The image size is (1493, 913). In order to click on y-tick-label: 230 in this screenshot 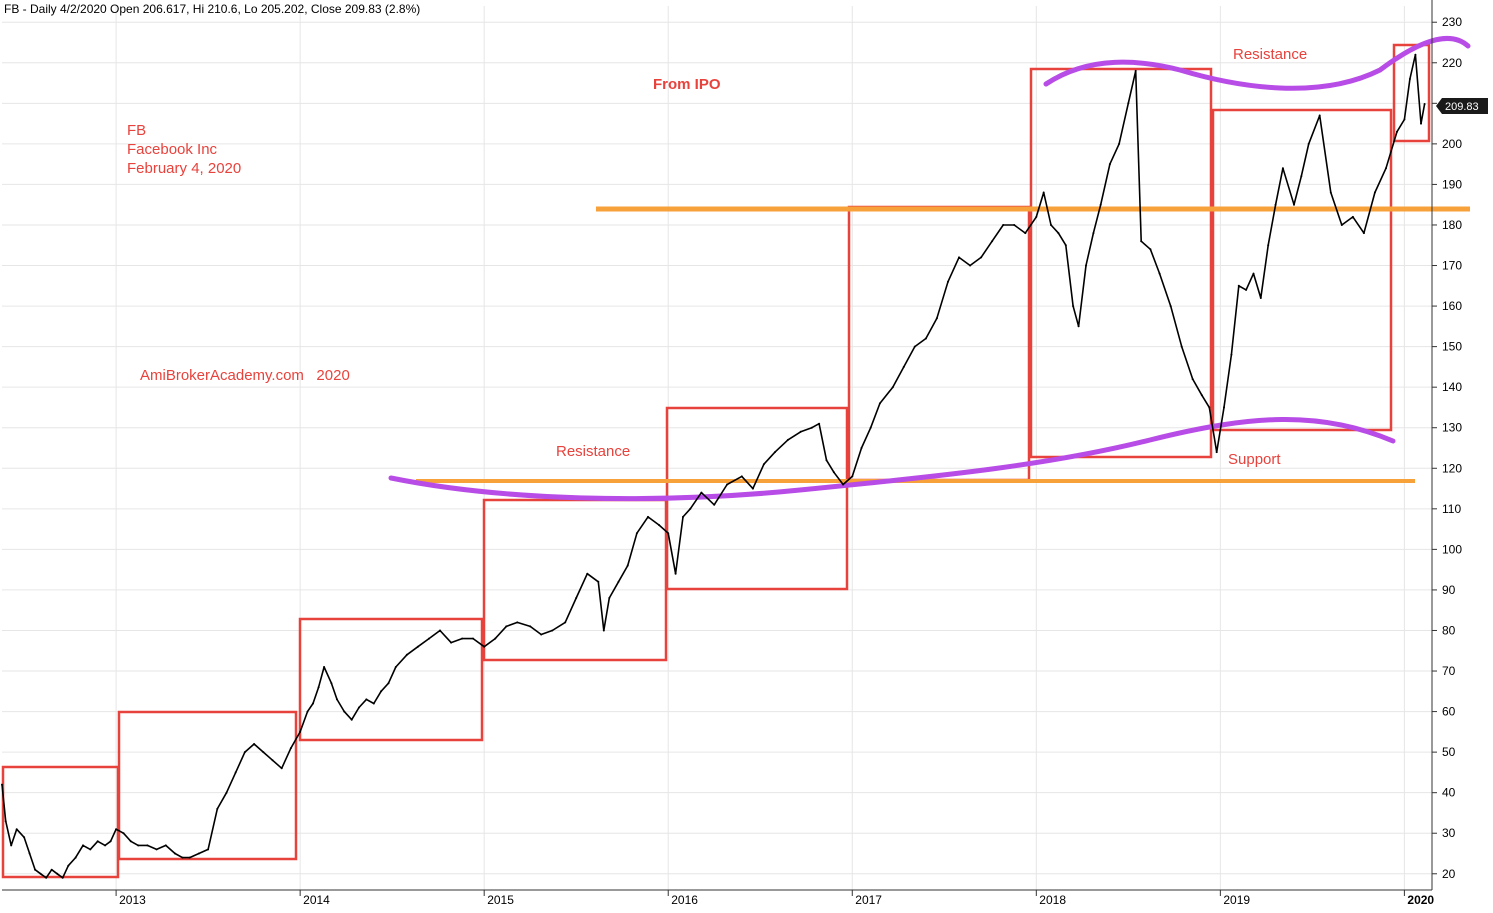, I will do `click(1452, 22)`.